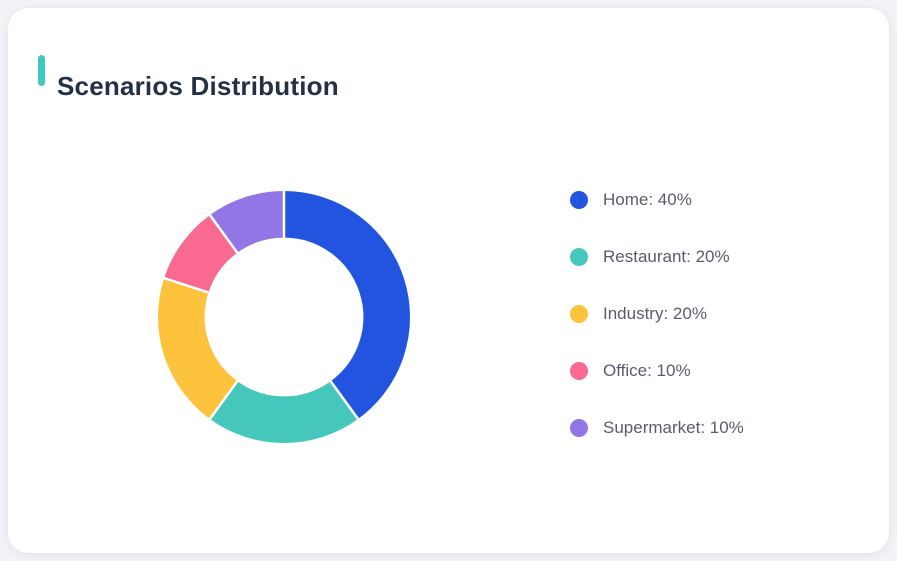  Describe the element at coordinates (346, 305) in the screenshot. I see `donut-slice-home` at that location.